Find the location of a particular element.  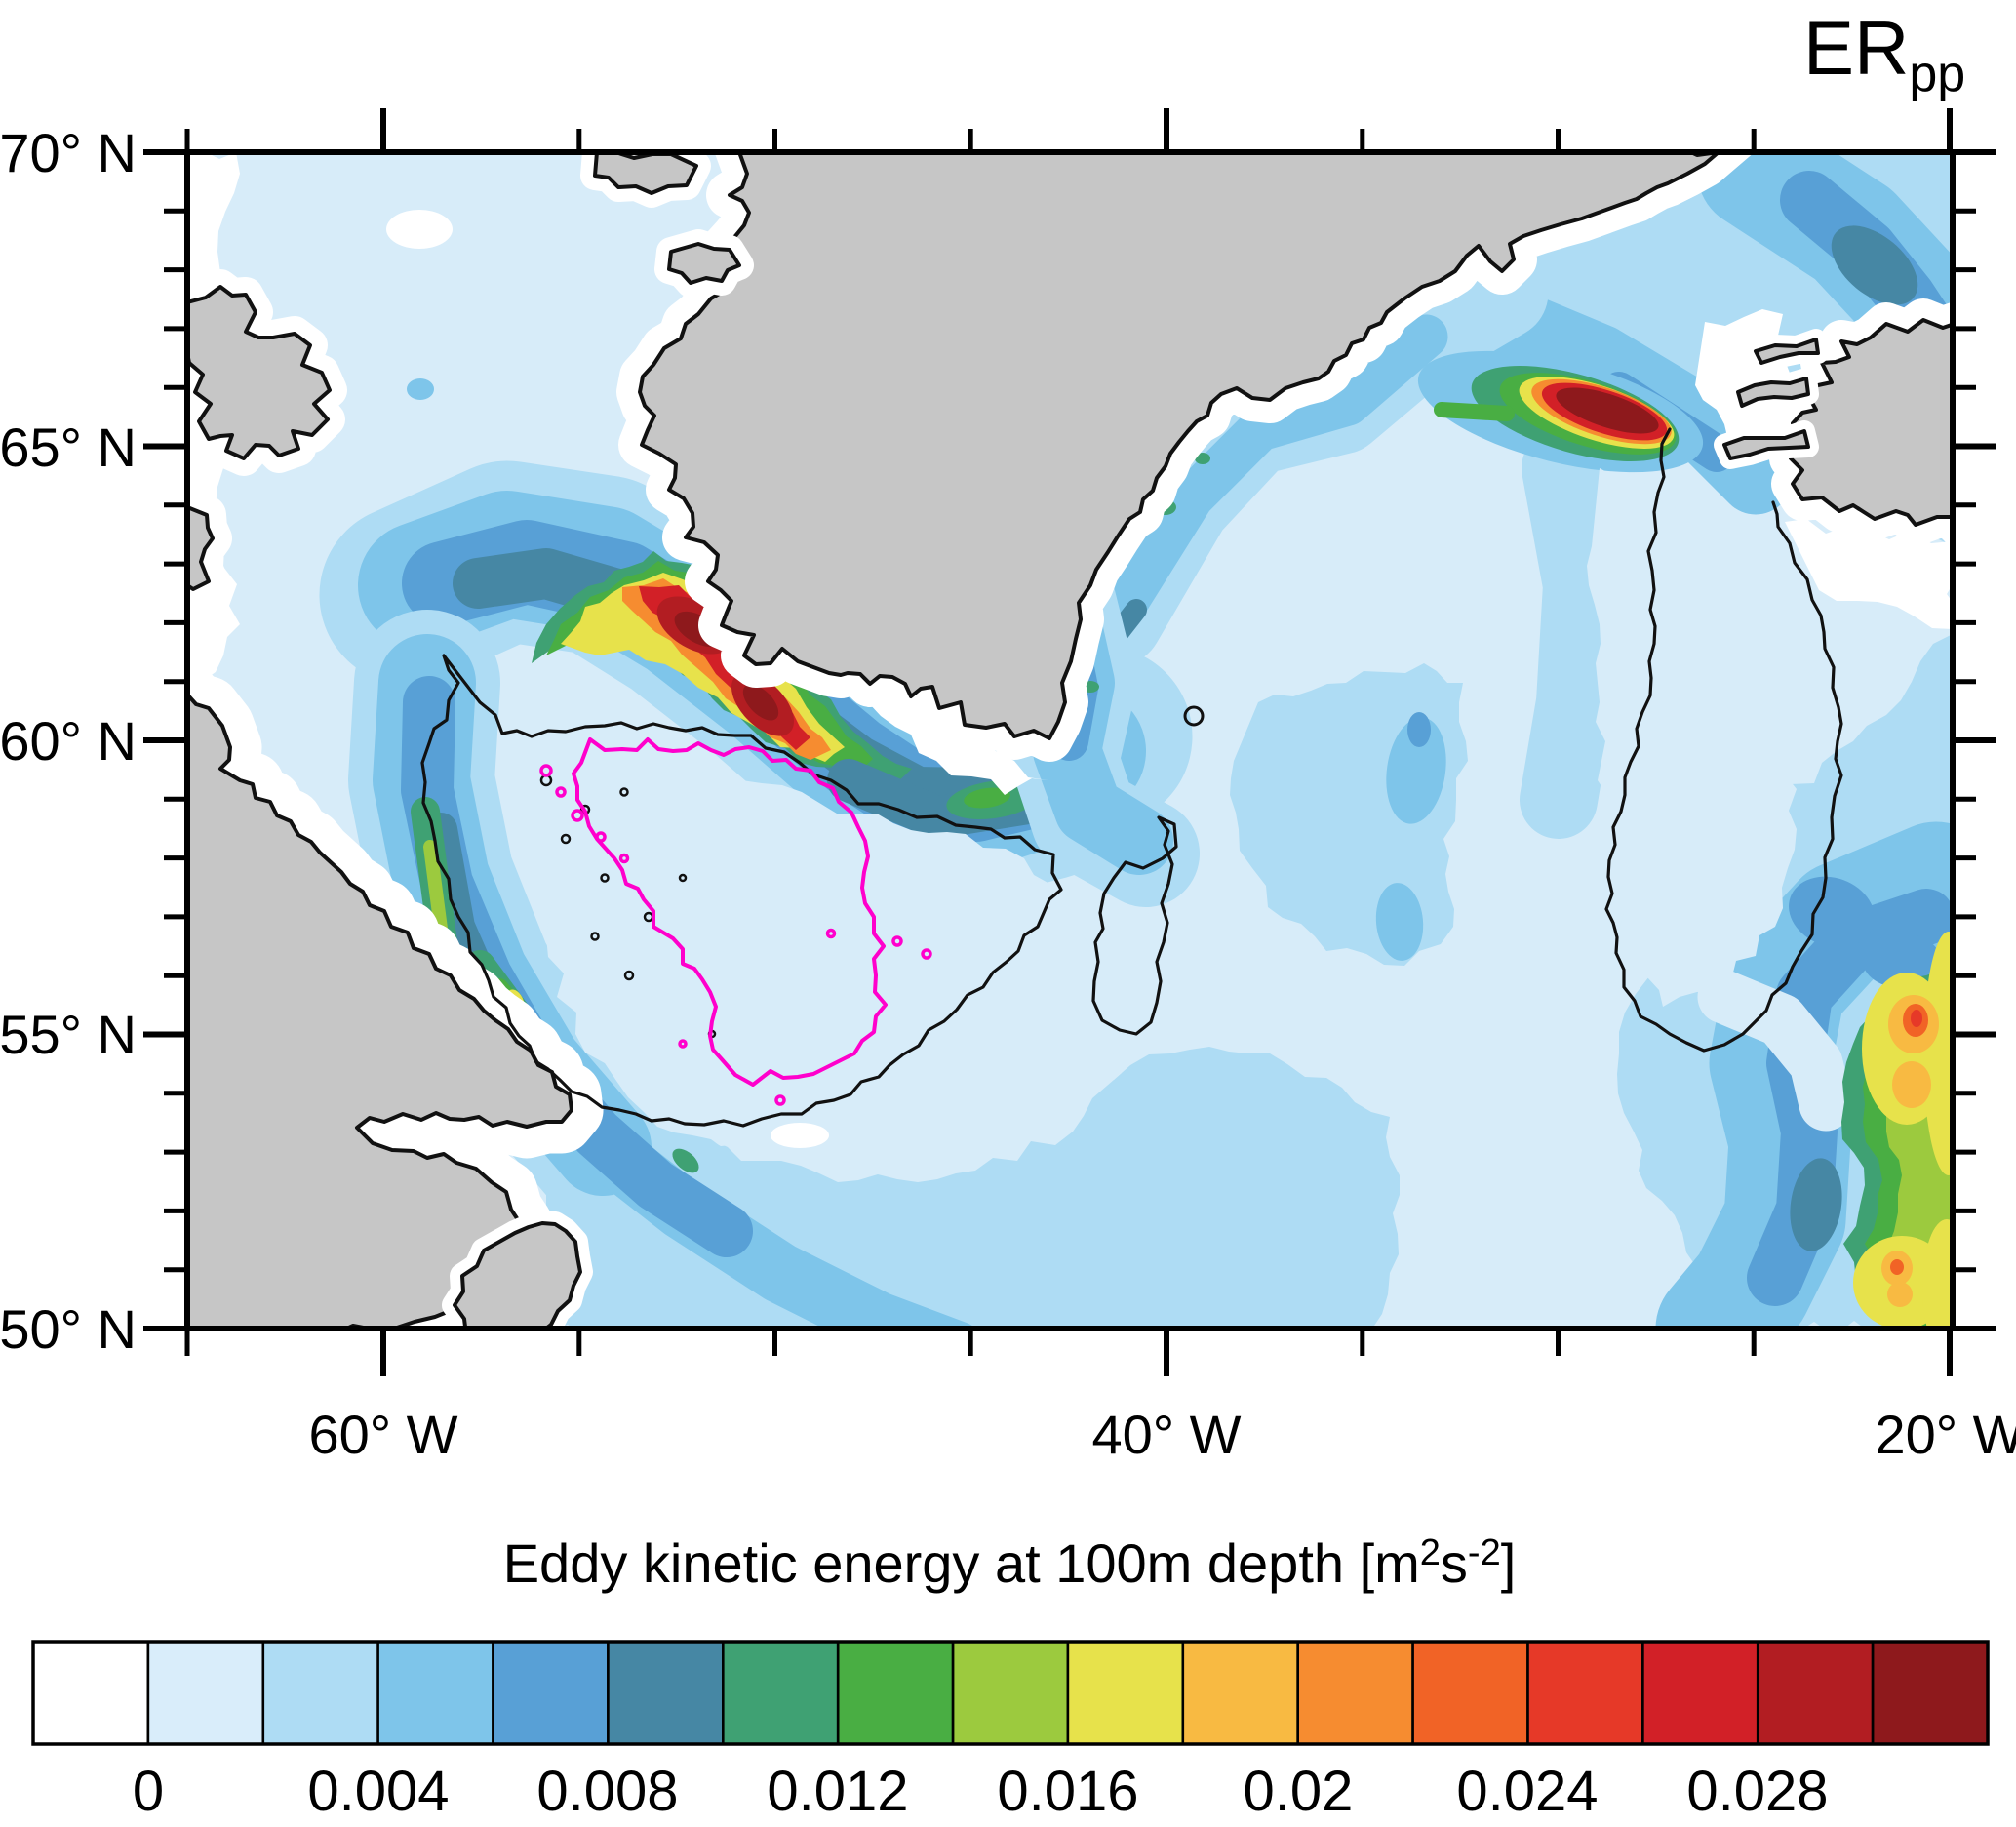

svg-text: 0.02 is located at coordinates (1299, 1791).